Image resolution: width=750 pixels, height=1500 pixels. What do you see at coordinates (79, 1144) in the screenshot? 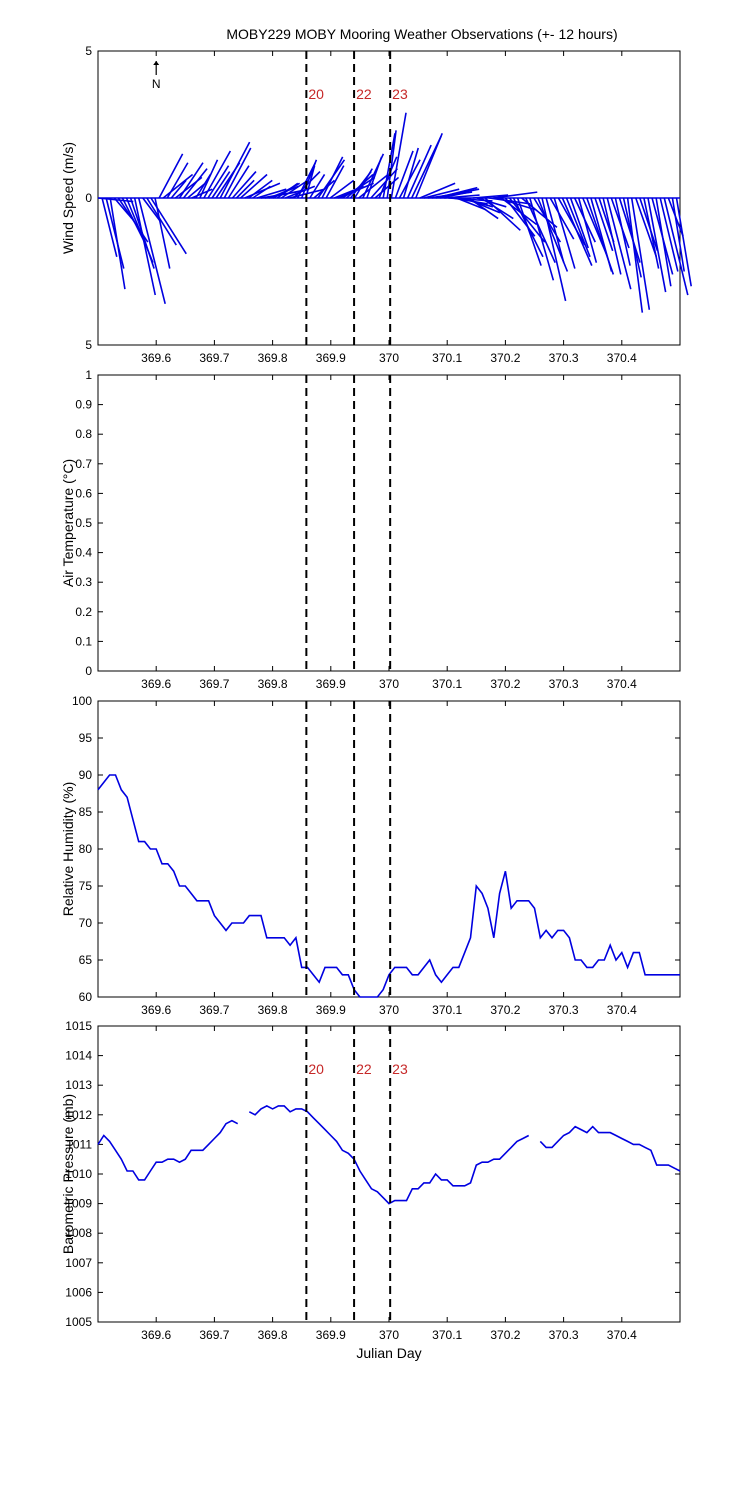
I see `y-tick-label: 1011` at bounding box center [79, 1144].